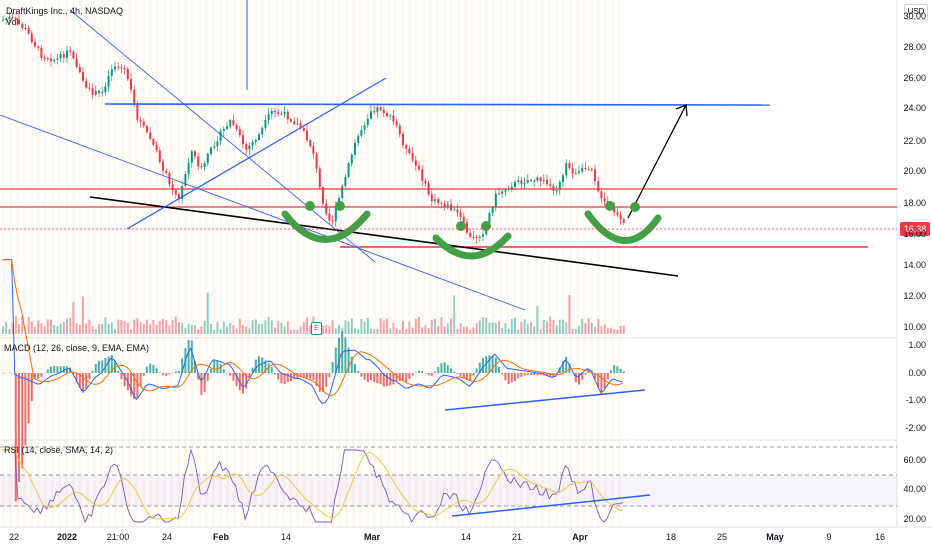  I want to click on axis-tick-label: 18.00, so click(914, 203).